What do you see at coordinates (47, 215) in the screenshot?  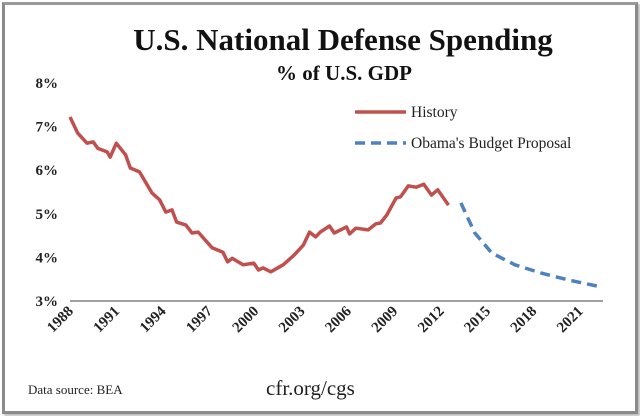 I see `y-tick-label: 5%` at bounding box center [47, 215].